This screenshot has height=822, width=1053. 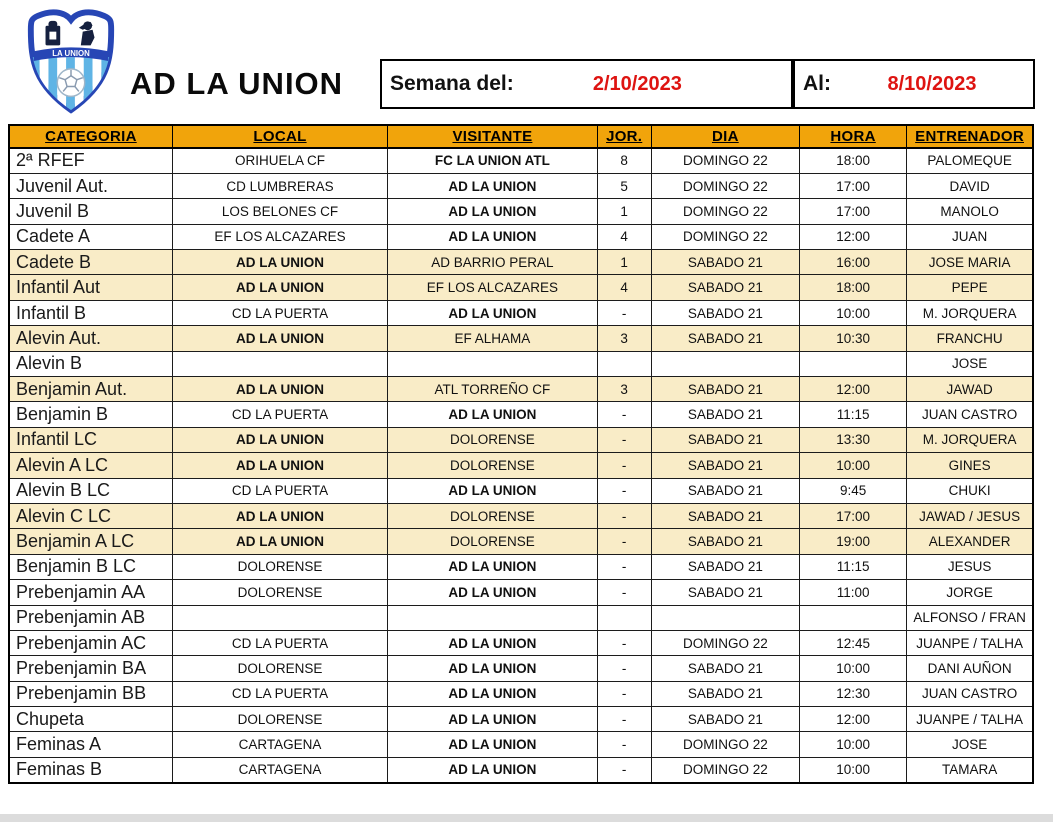 What do you see at coordinates (280, 186) in the screenshot?
I see `cell-local: CD LUMBRERAS` at bounding box center [280, 186].